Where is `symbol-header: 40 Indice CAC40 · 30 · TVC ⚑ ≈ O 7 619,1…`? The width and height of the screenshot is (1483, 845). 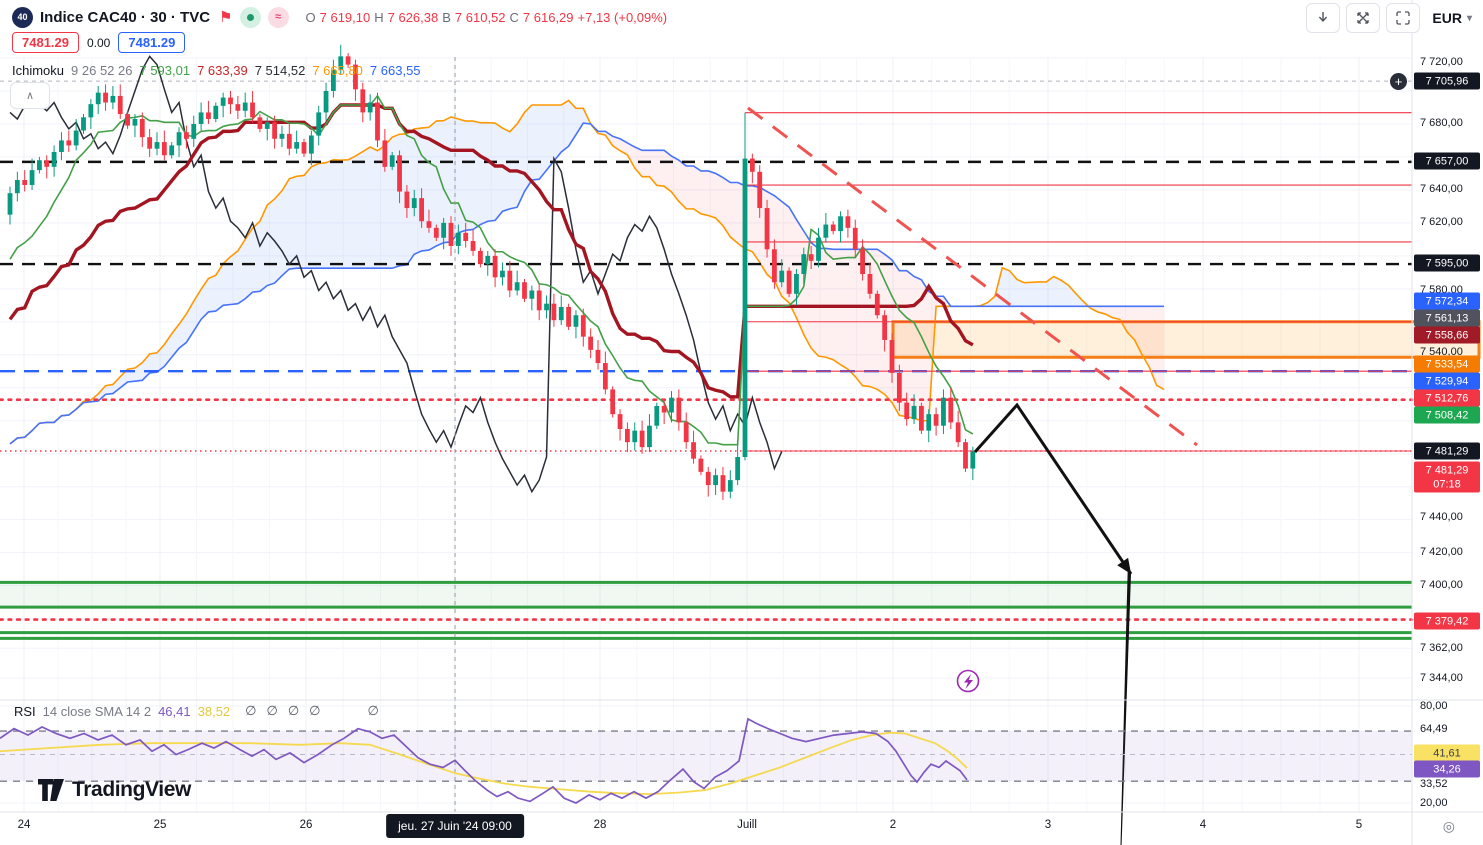
symbol-header: 40 Indice CAC40 · 30 · TVC ⚑ ≈ O 7 619,1… is located at coordinates (339, 17).